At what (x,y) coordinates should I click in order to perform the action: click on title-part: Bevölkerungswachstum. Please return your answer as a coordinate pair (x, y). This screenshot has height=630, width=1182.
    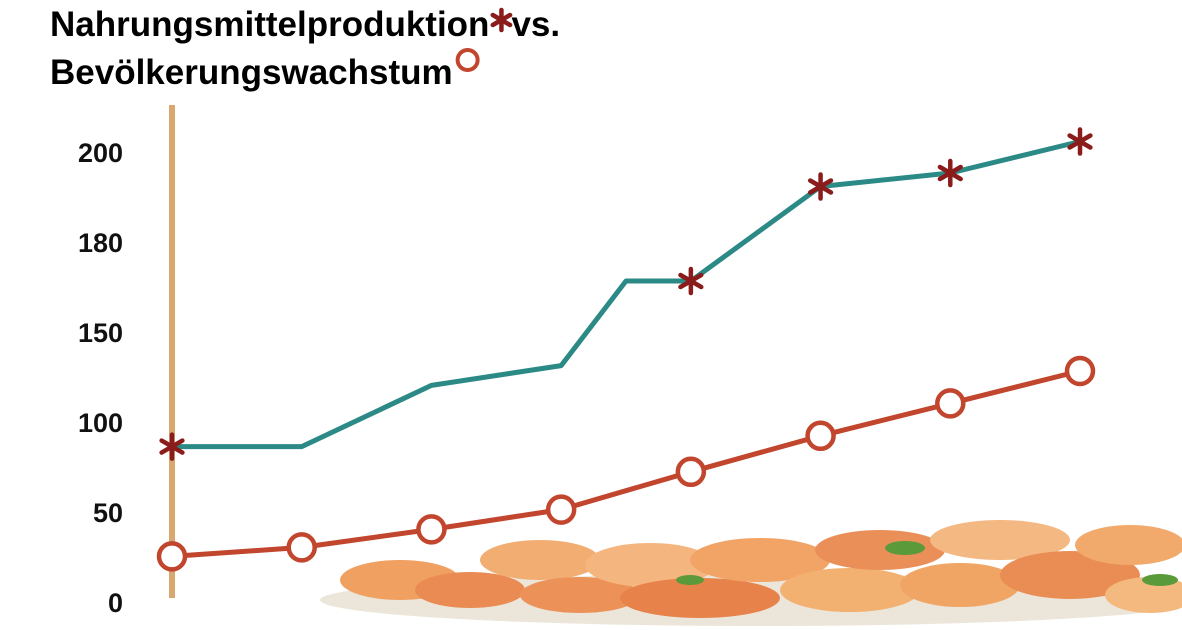
    Looking at the image, I should click on (251, 72).